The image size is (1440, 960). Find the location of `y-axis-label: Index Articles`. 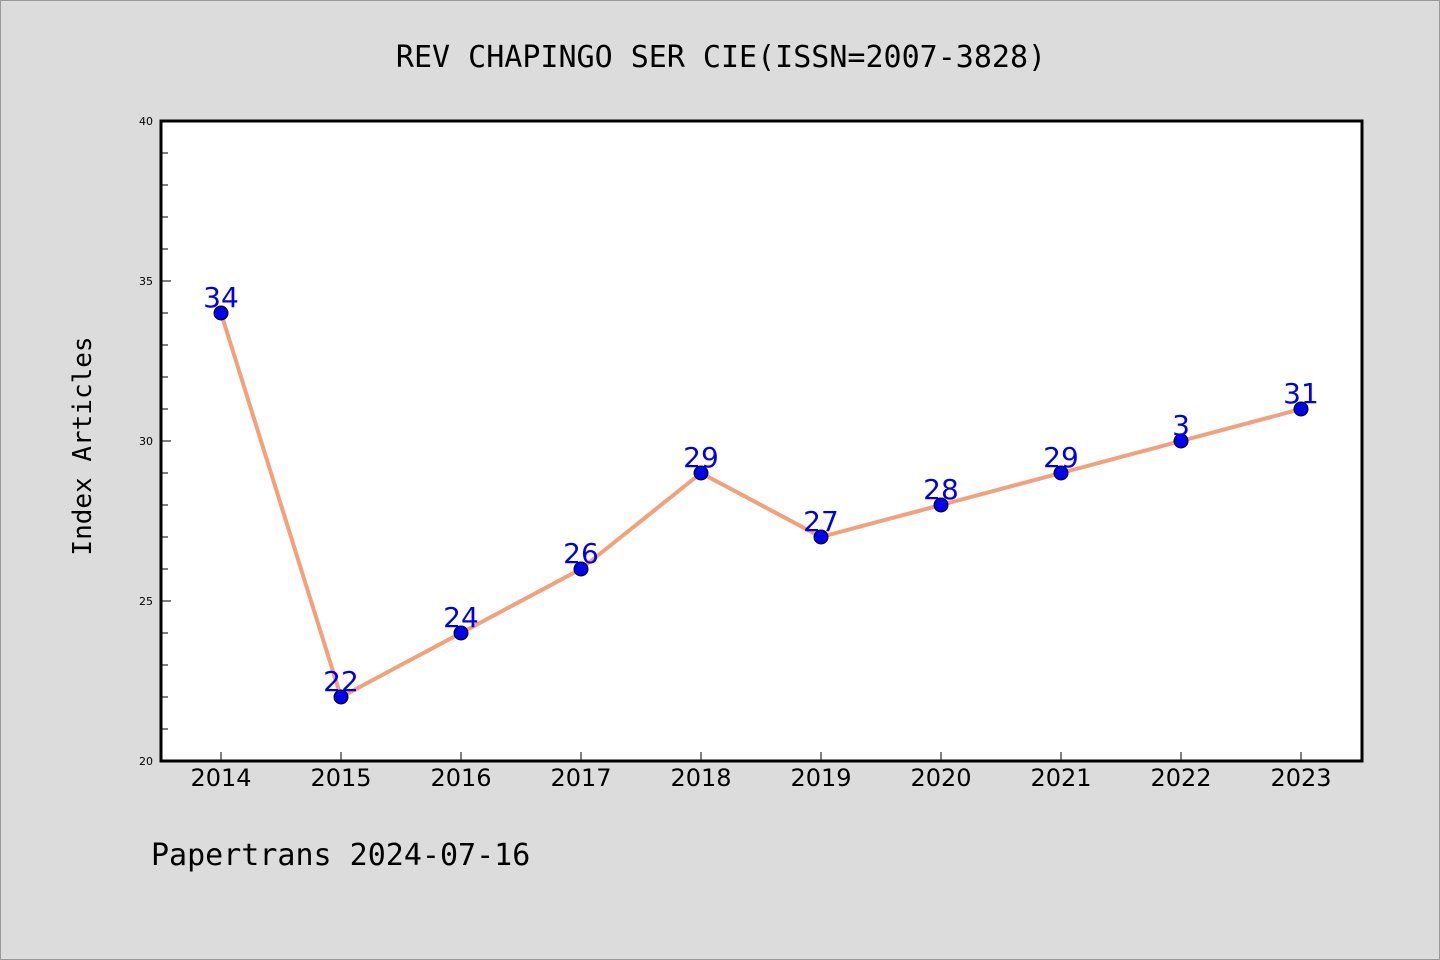

y-axis-label: Index Articles is located at coordinates (83, 445).